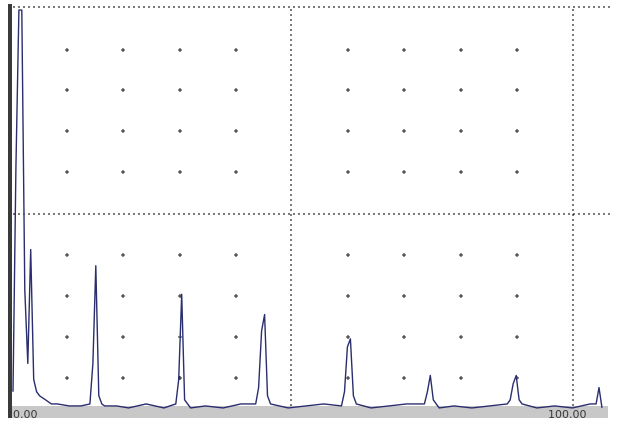  What do you see at coordinates (567, 414) in the screenshot?
I see `range-end-label: 100.00` at bounding box center [567, 414].